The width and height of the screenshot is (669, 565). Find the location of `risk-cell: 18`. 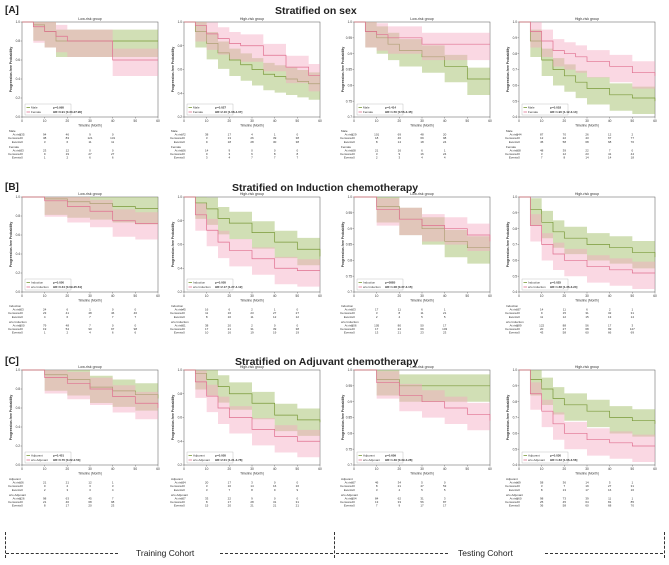

risk-cell: 18 is located at coordinates (230, 142).